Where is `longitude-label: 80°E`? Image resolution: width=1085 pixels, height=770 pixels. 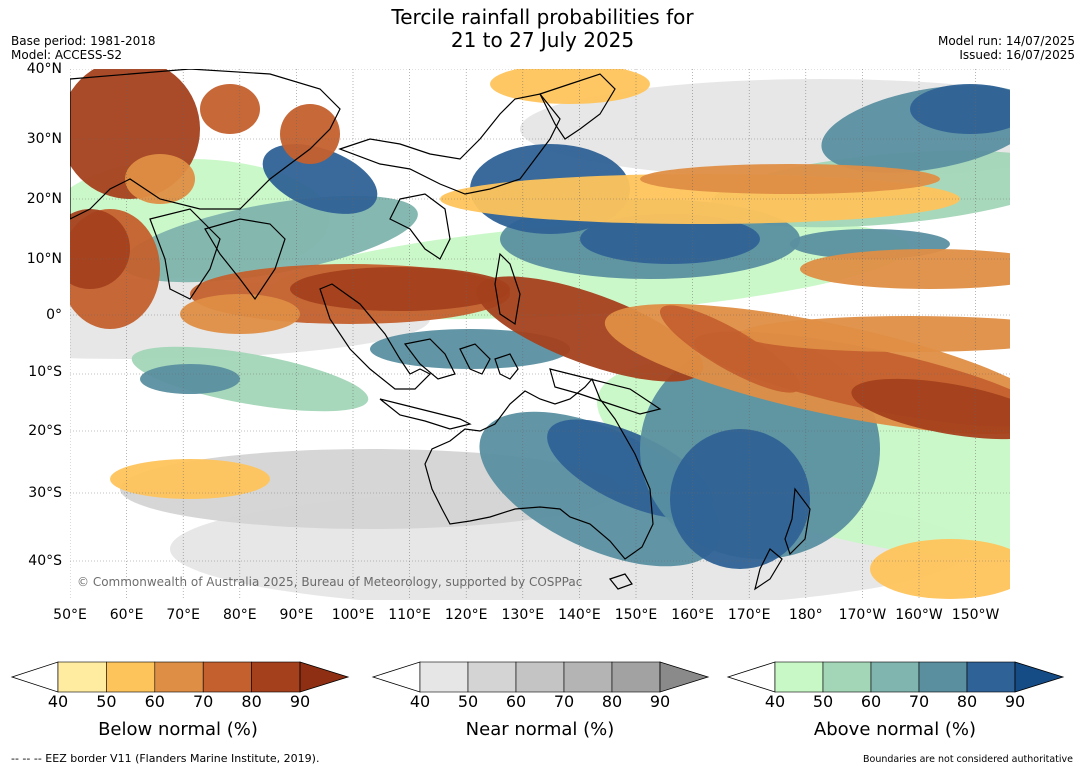 longitude-label: 80°E is located at coordinates (239, 615).